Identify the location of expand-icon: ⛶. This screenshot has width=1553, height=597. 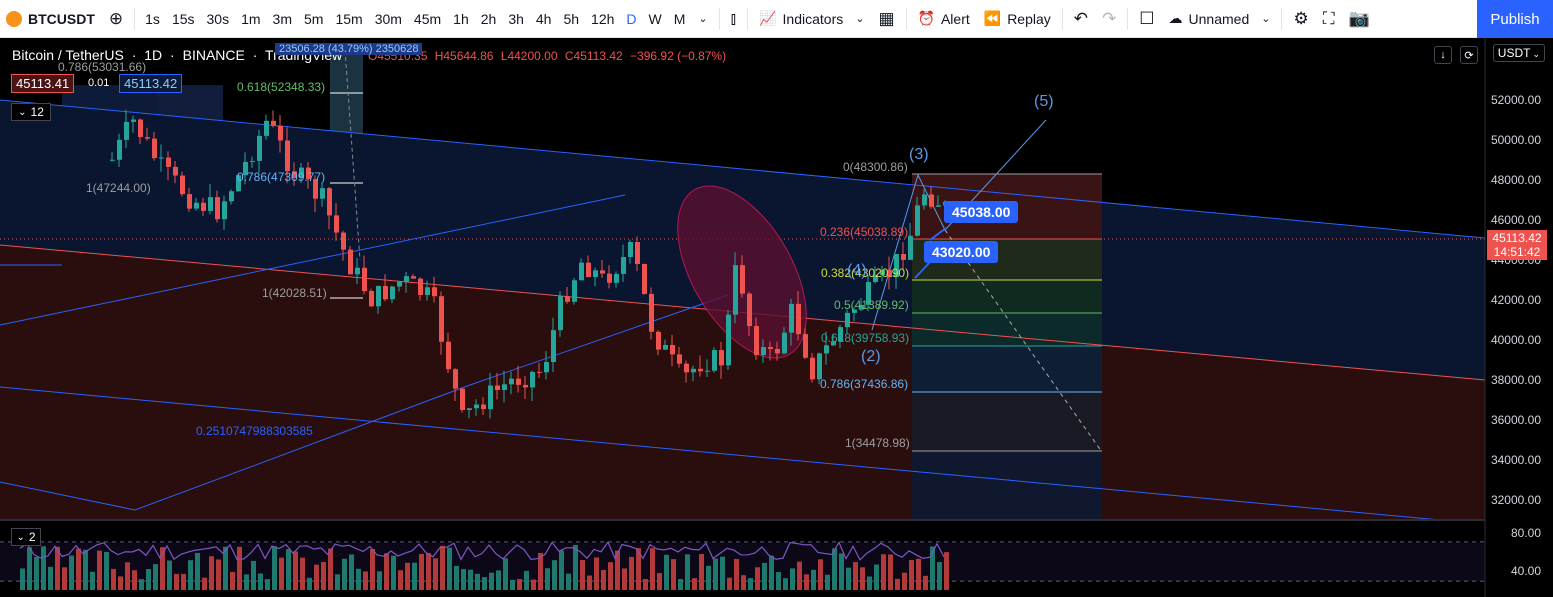
(1328, 18).